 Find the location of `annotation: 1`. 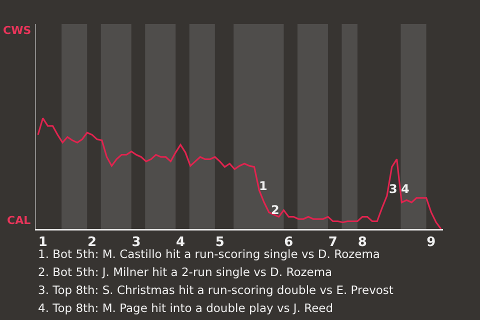

annotation: 1 is located at coordinates (263, 186).